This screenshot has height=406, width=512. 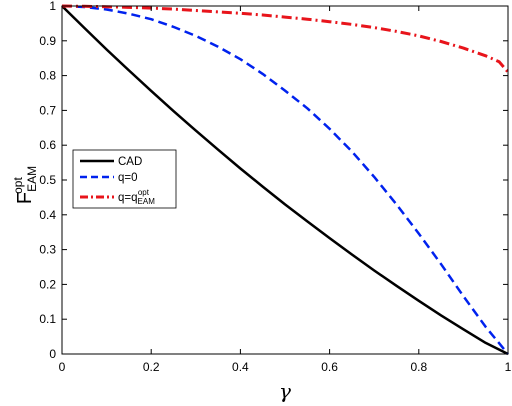 What do you see at coordinates (62, 367) in the screenshot?
I see `x-tick-label: 0` at bounding box center [62, 367].